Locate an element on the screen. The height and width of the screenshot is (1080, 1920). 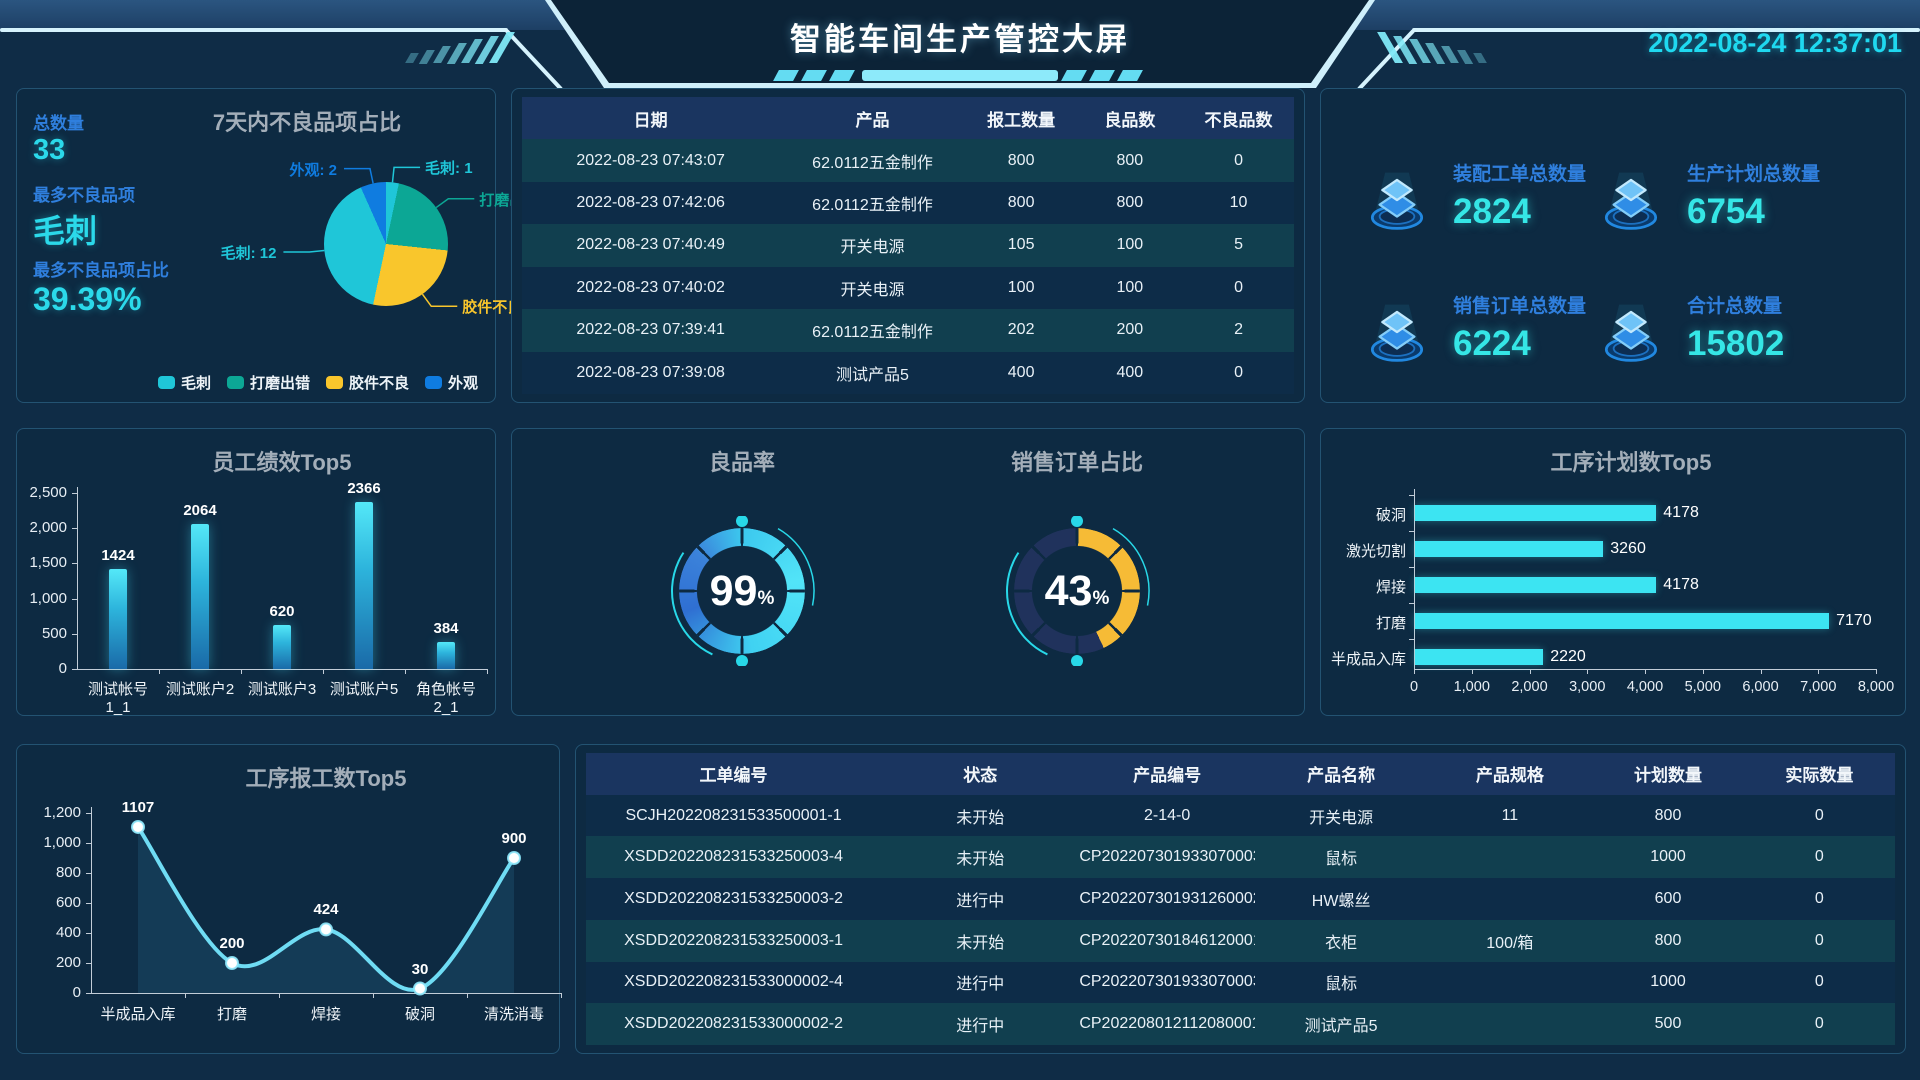
y-tick-label: 1,000 is located at coordinates (62, 842).